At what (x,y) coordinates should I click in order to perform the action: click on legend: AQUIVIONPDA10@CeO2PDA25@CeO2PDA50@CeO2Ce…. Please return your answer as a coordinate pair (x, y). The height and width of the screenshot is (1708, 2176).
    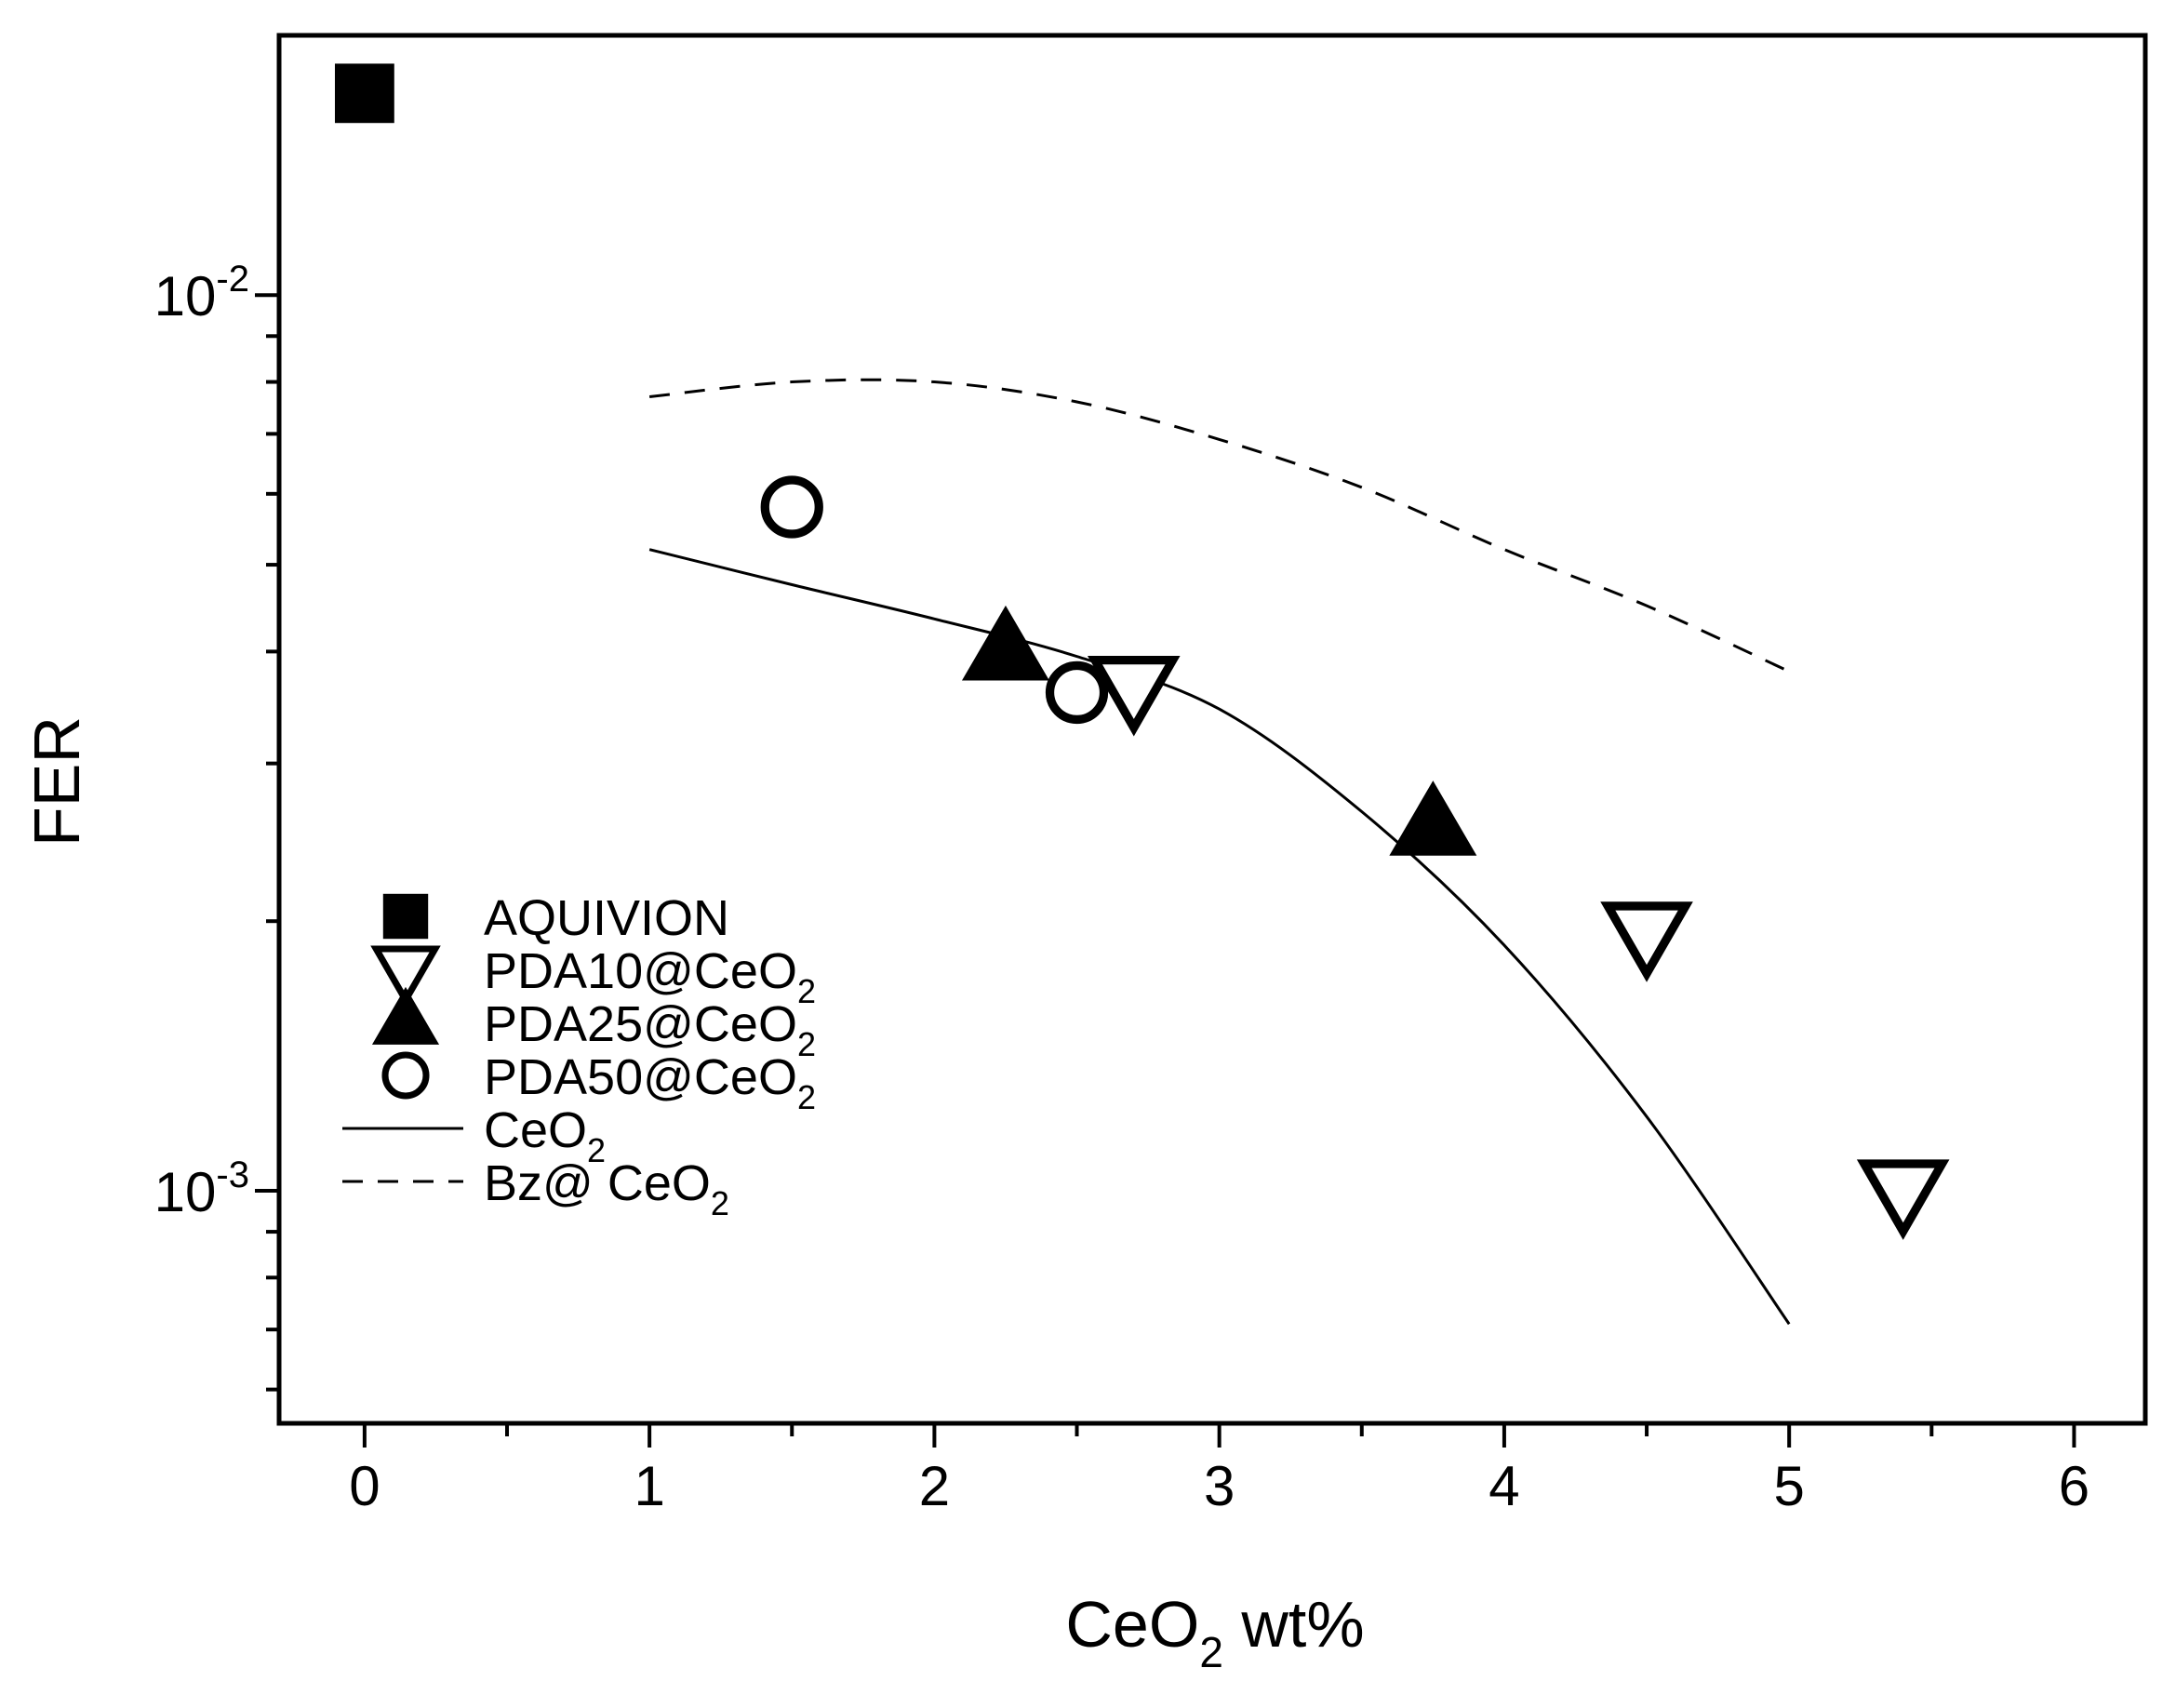
    Looking at the image, I should click on (579, 1056).